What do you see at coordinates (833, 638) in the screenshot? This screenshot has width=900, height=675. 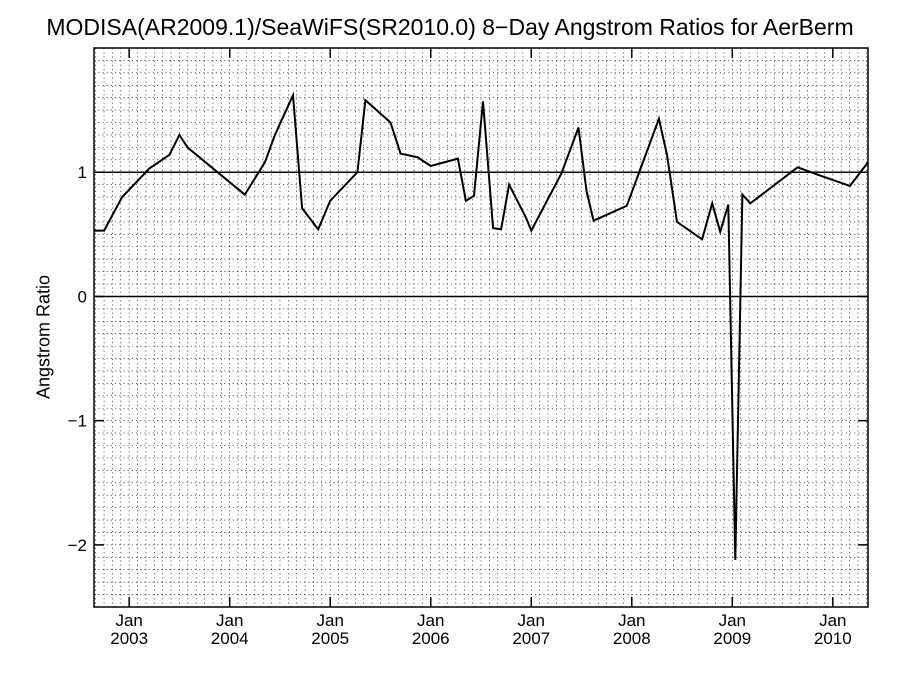 I see `x-tick-label-year: 2010` at bounding box center [833, 638].